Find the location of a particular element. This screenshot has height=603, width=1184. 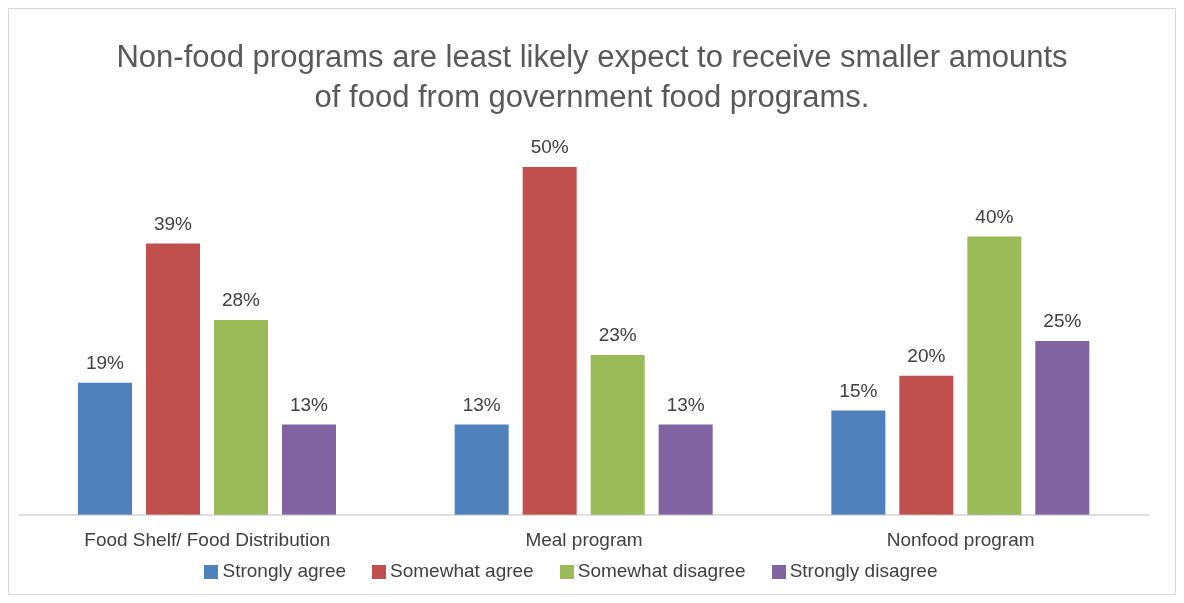

legend-label: Somewhat agree is located at coordinates (462, 570).